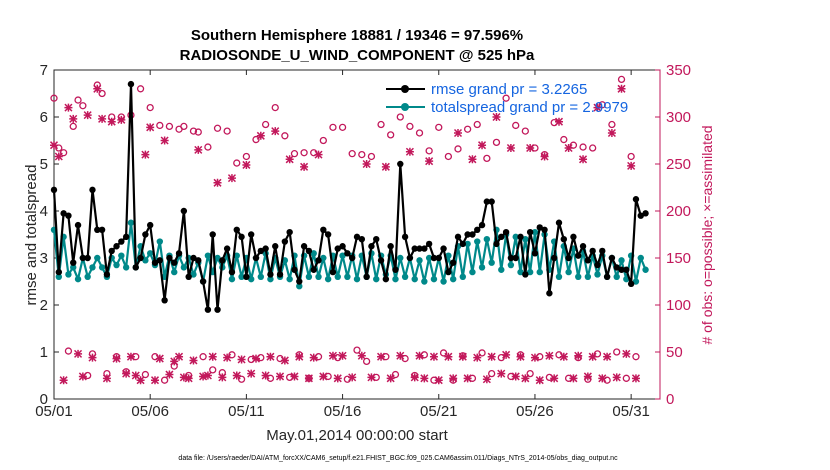 The image size is (830, 470). Describe the element at coordinates (509, 89) in the screenshot. I see `legend-rmse-label: rmse grand pr = 3.2265` at that location.